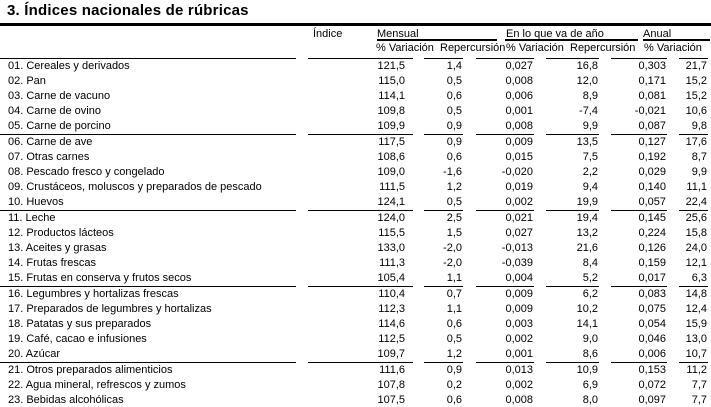 This screenshot has height=407, width=711. What do you see at coordinates (639, 370) in the screenshot?
I see `ytd-repercussion: 0,153` at bounding box center [639, 370].